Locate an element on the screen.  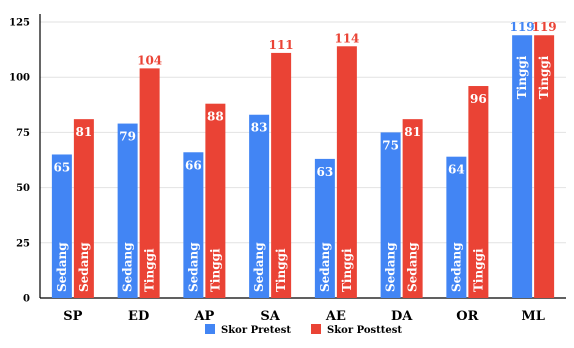
x-tick-label: SP is located at coordinates (72, 316).